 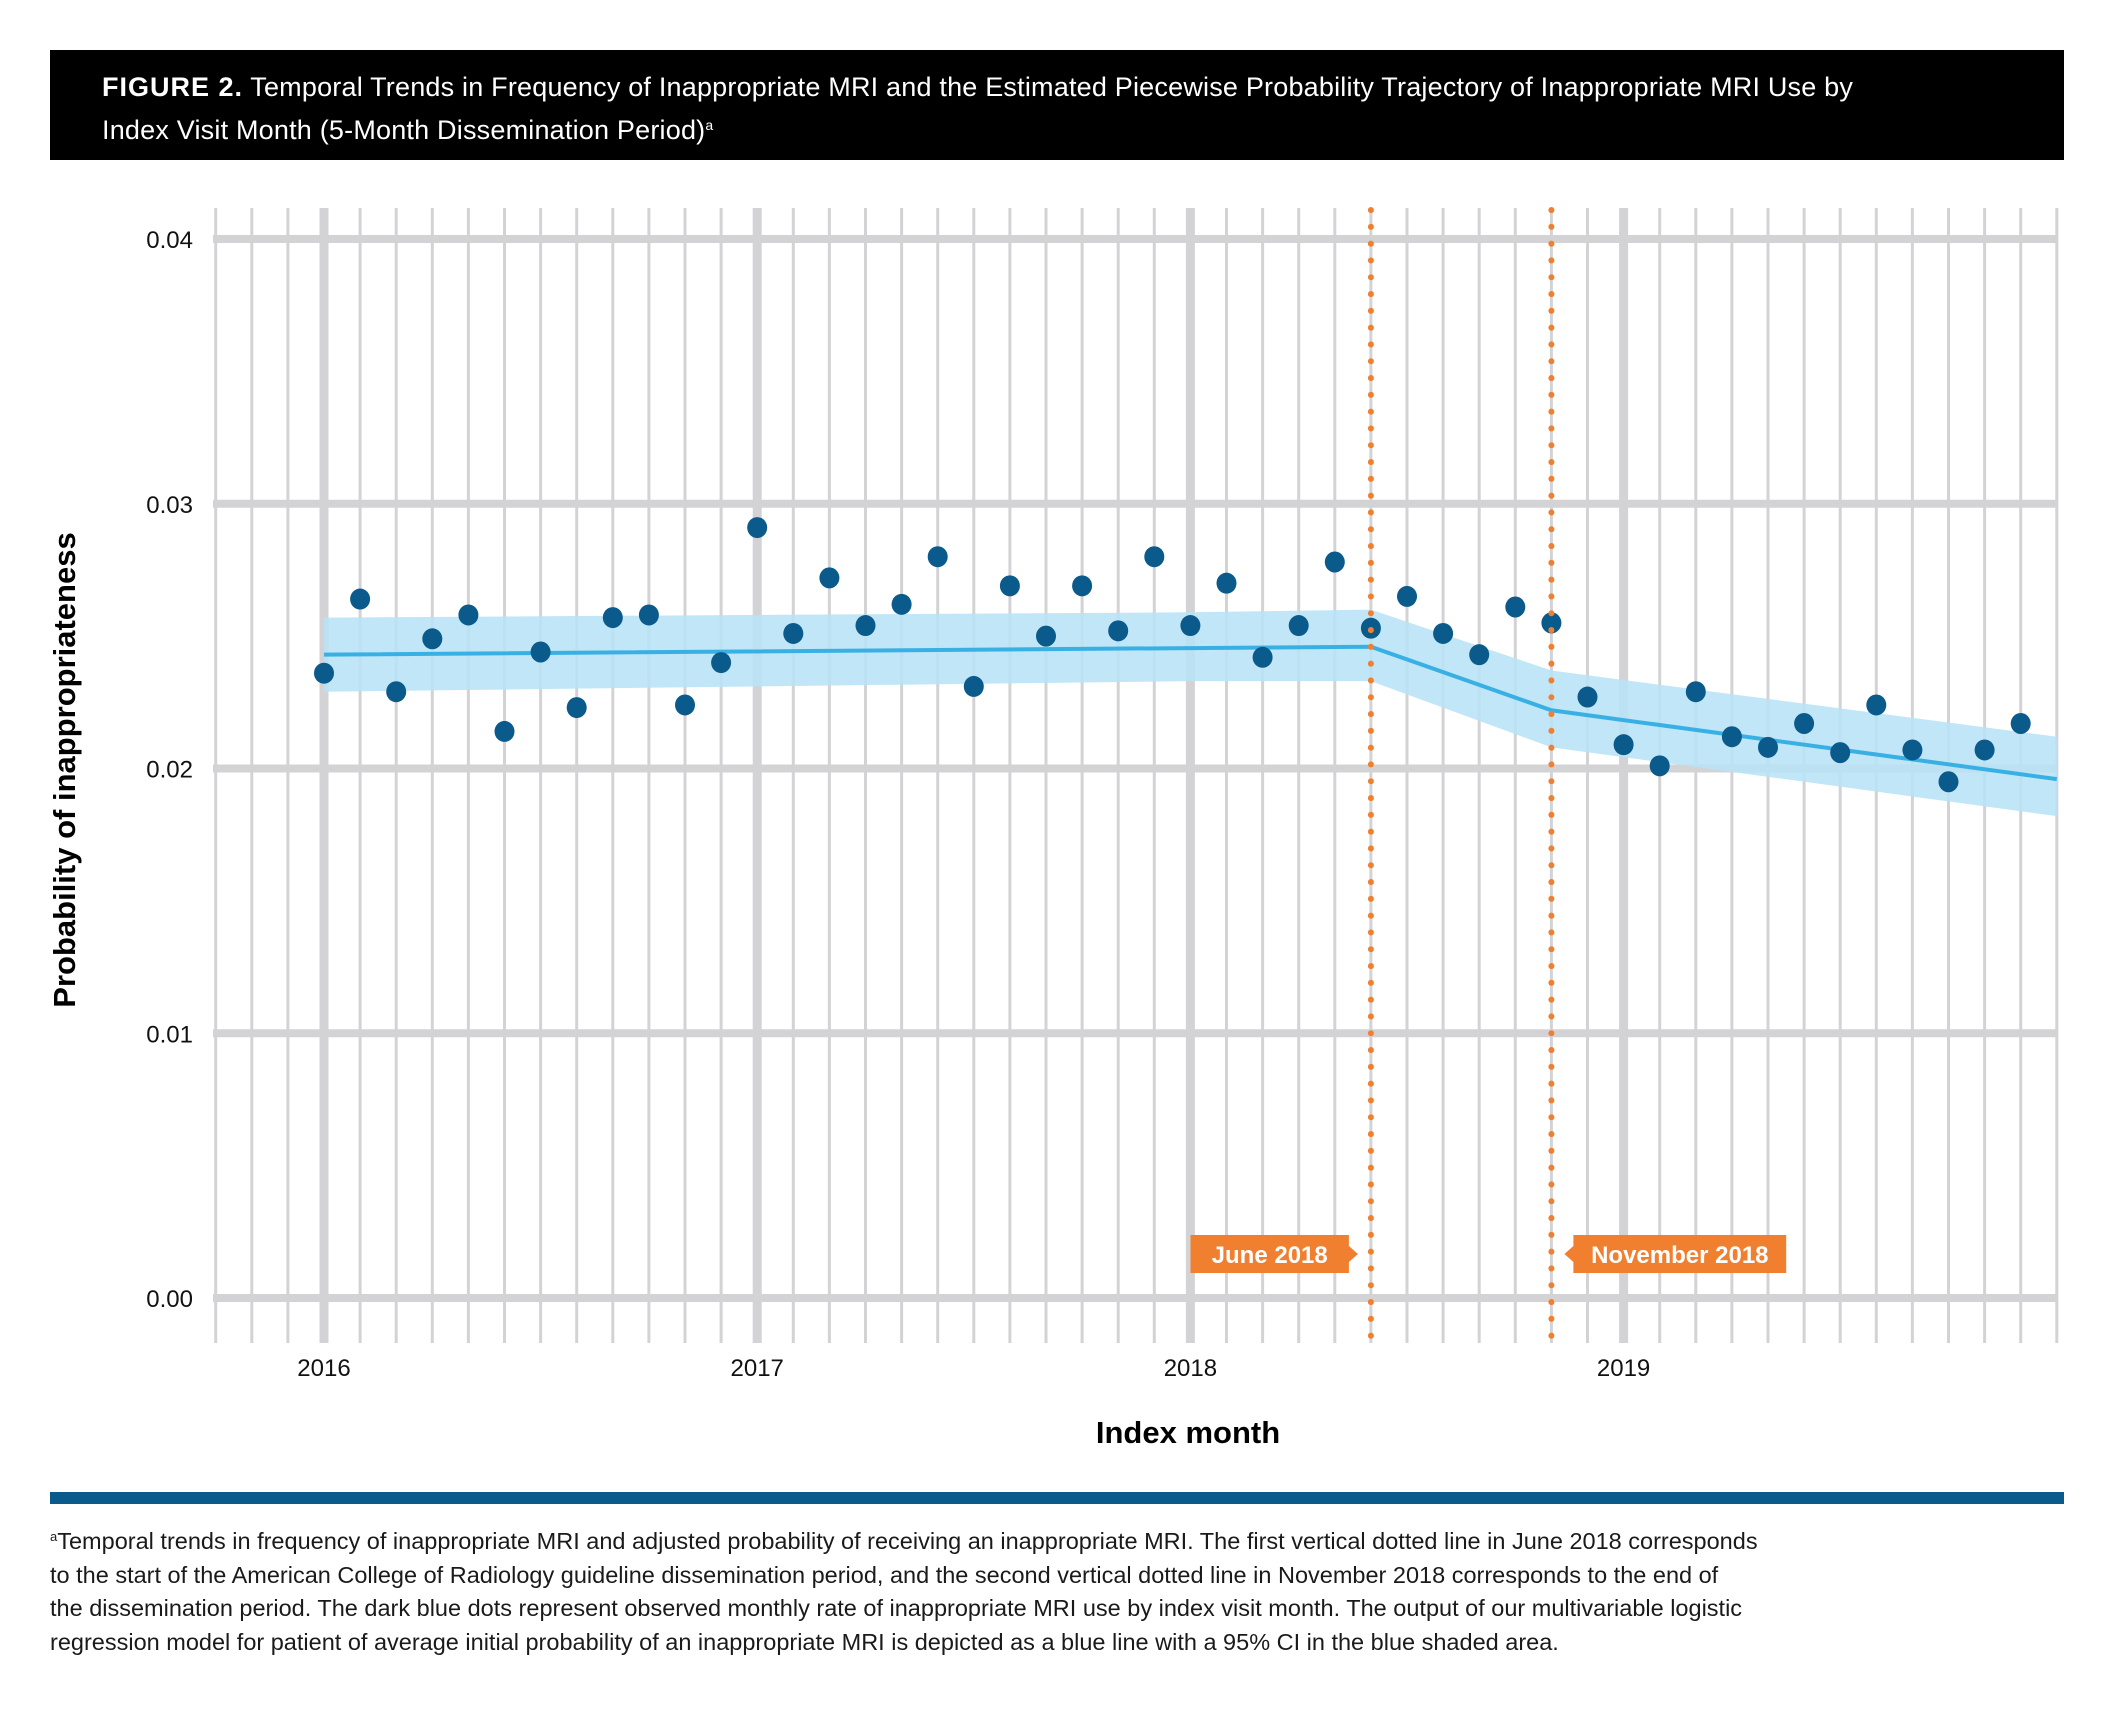 I want to click on fit-line-layer, so click(x=1190, y=713).